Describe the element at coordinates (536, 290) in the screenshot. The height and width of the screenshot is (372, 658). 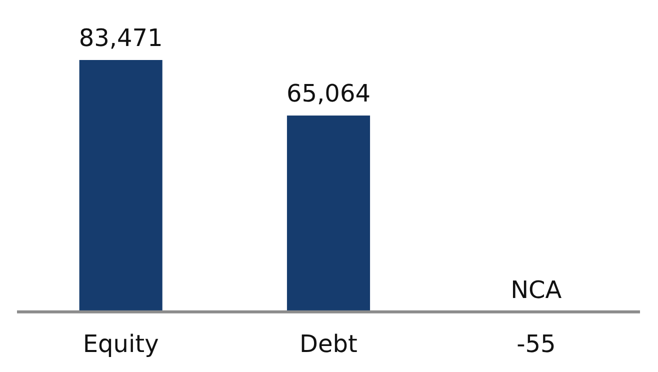
I see `x-tick-label: NCA` at that location.